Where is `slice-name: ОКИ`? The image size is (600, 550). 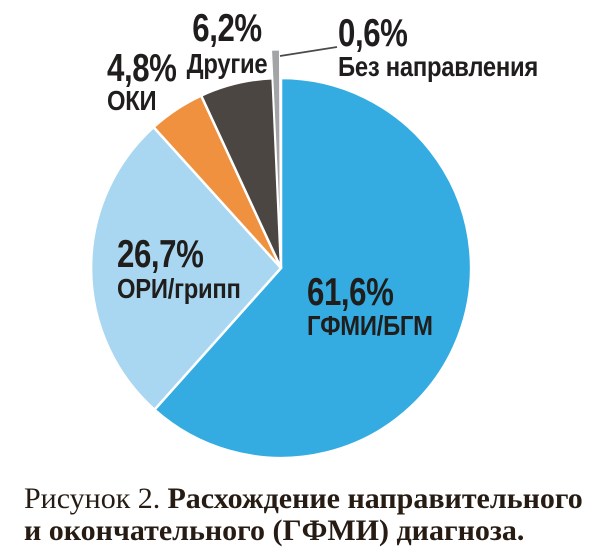 slice-name: ОКИ is located at coordinates (132, 100).